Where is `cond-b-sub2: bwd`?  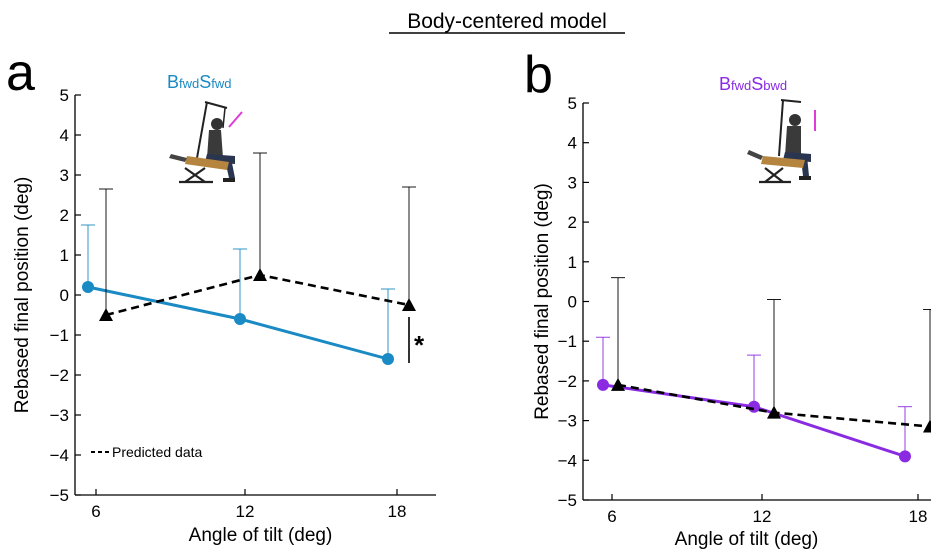 cond-b-sub2: bwd is located at coordinates (775, 85).